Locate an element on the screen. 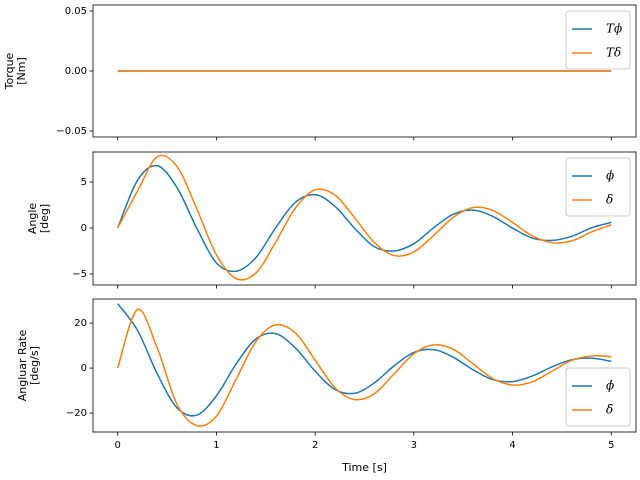 Image resolution: width=640 pixels, height=480 pixels. y-tick-label: 0.05 is located at coordinates (76, 11).